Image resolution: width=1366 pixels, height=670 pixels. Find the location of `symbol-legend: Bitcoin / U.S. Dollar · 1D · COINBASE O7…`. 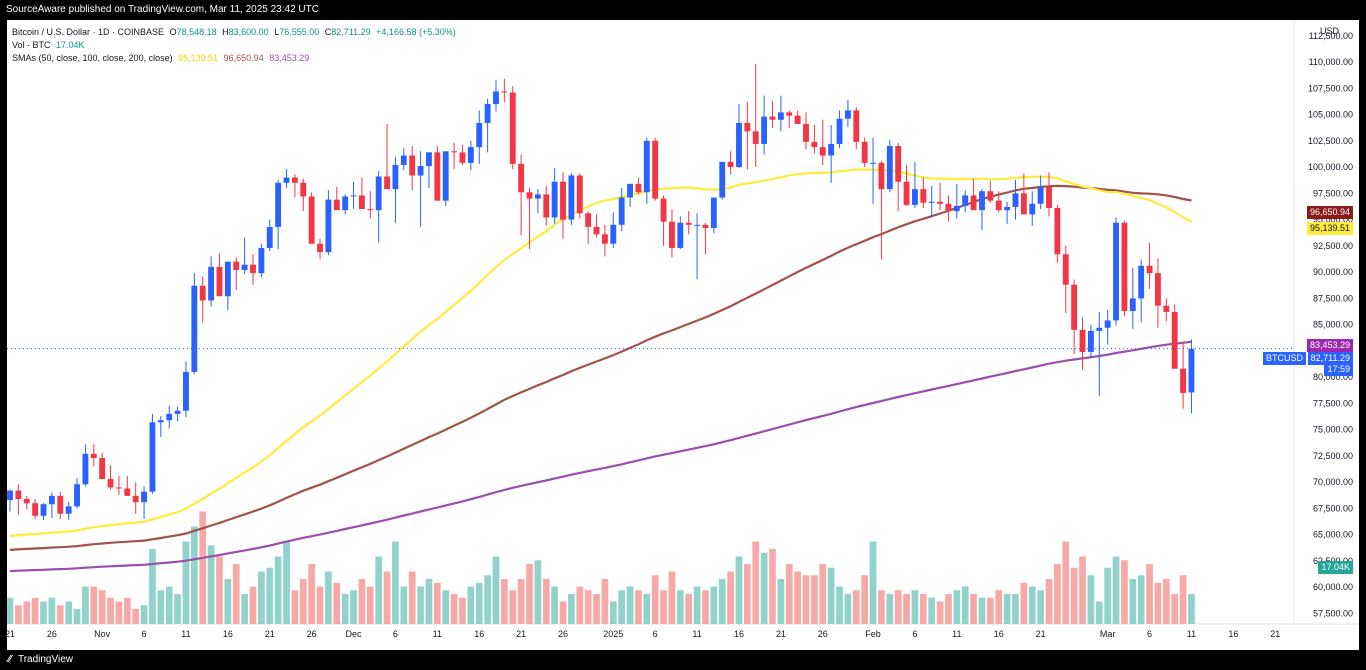

symbol-legend: Bitcoin / U.S. Dollar · 1D · COINBASE O7… is located at coordinates (235, 32).